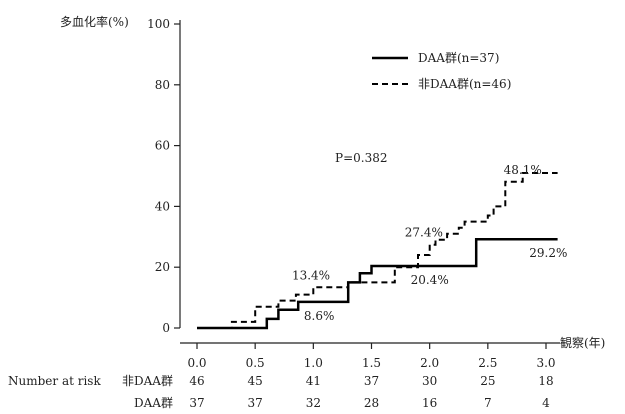 This screenshot has height=414, width=625. I want to click on risk-value: 7, so click(488, 403).